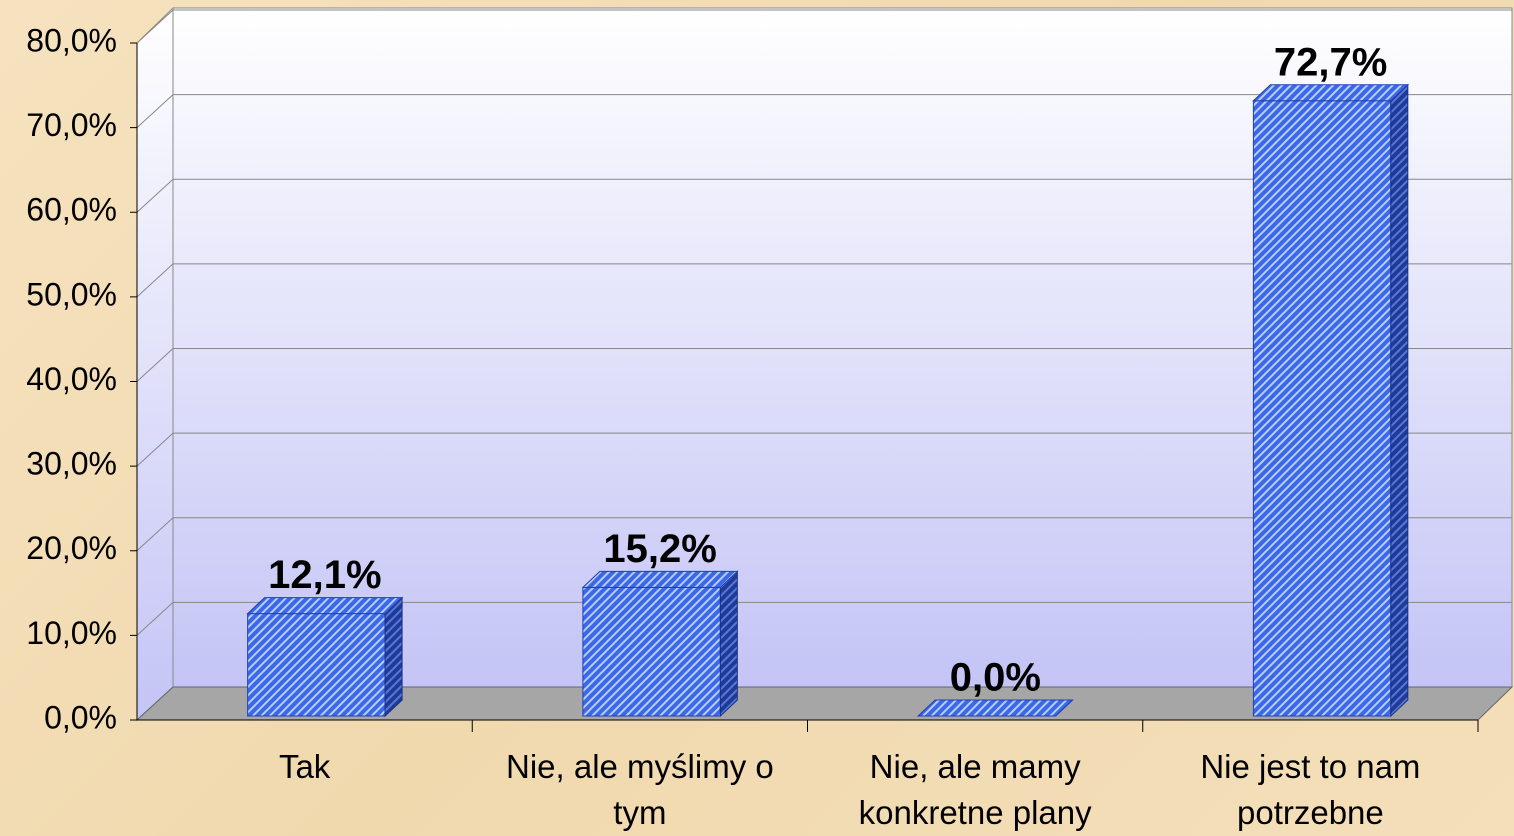 Image resolution: width=1514 pixels, height=836 pixels. Describe the element at coordinates (71, 464) in the screenshot. I see `y-tick-label: 30,0%` at that location.